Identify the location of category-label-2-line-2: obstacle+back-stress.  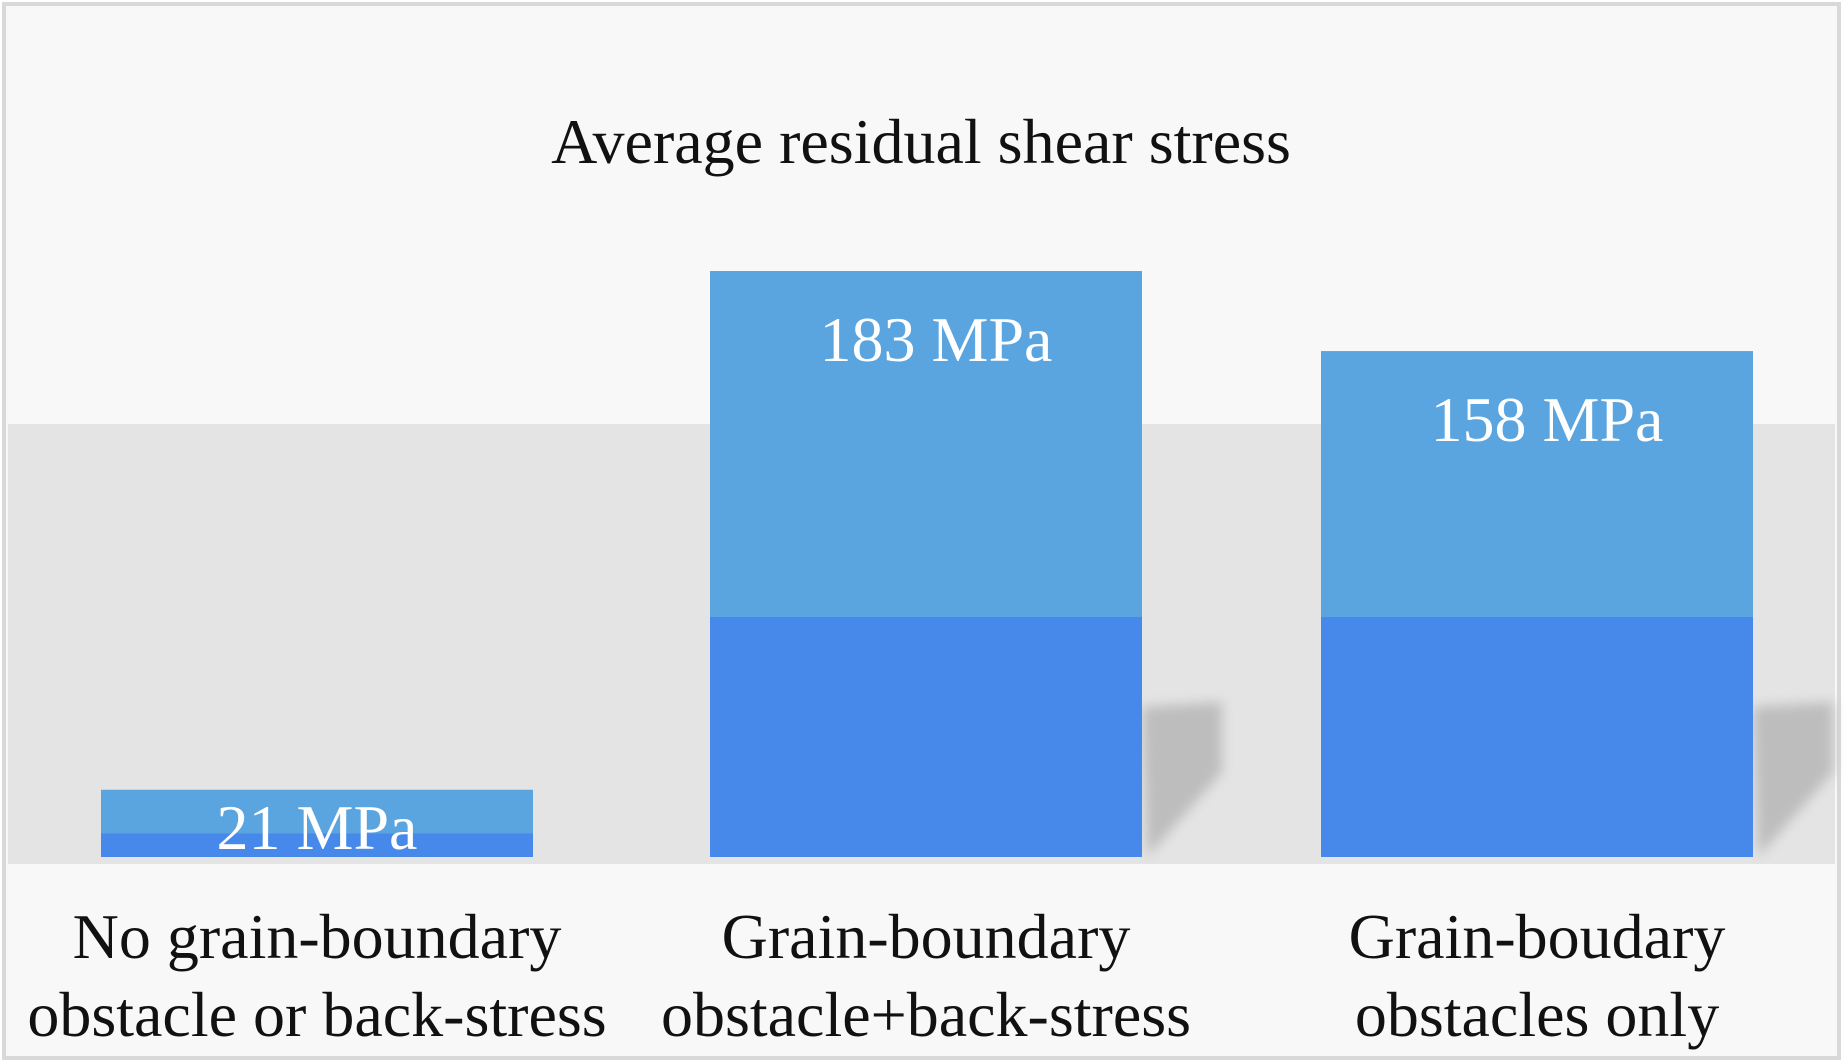
(926, 1014).